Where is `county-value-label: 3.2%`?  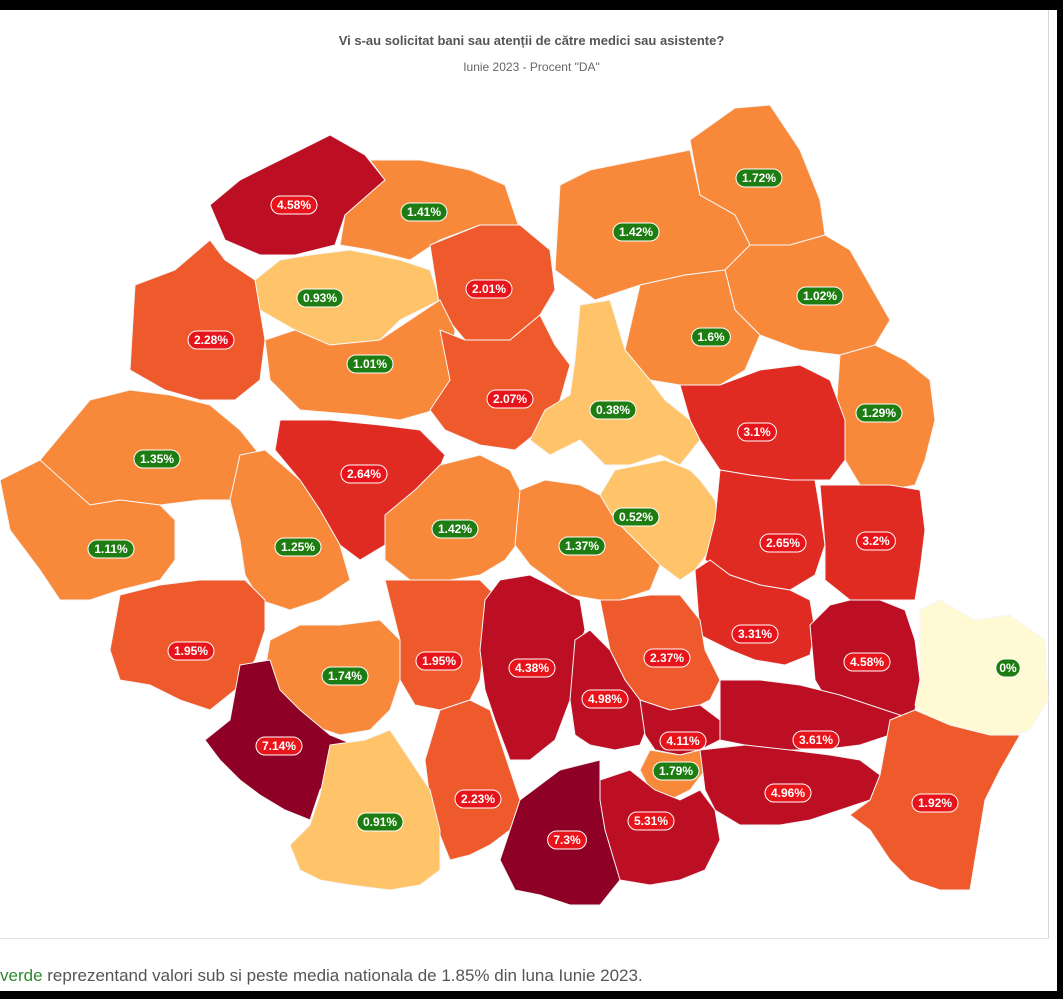
county-value-label: 3.2% is located at coordinates (876, 541).